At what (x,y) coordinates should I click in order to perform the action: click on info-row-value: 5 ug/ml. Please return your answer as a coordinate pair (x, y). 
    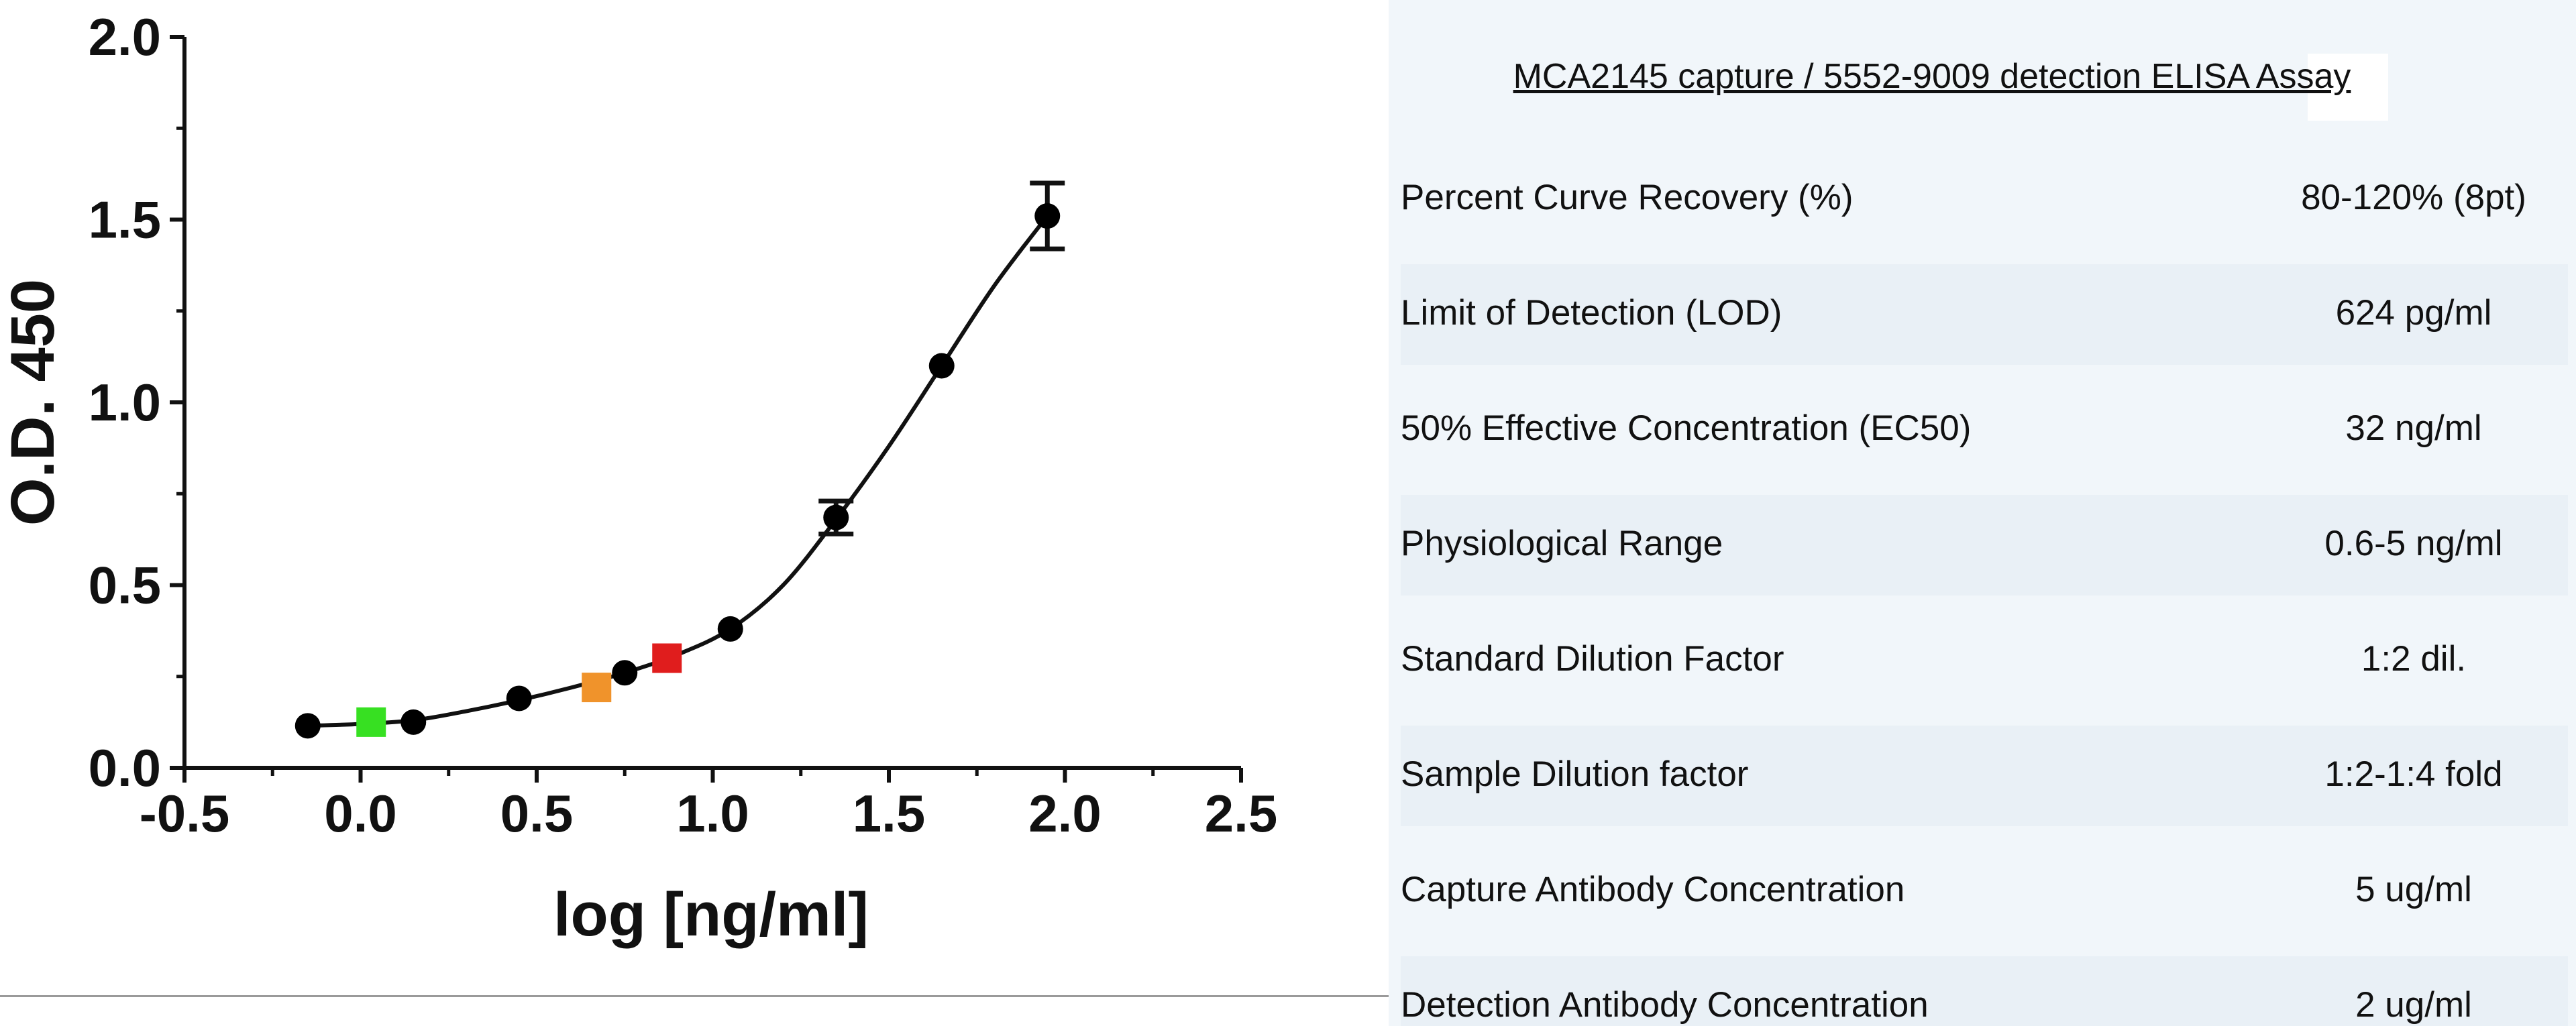
    Looking at the image, I should click on (2413, 889).